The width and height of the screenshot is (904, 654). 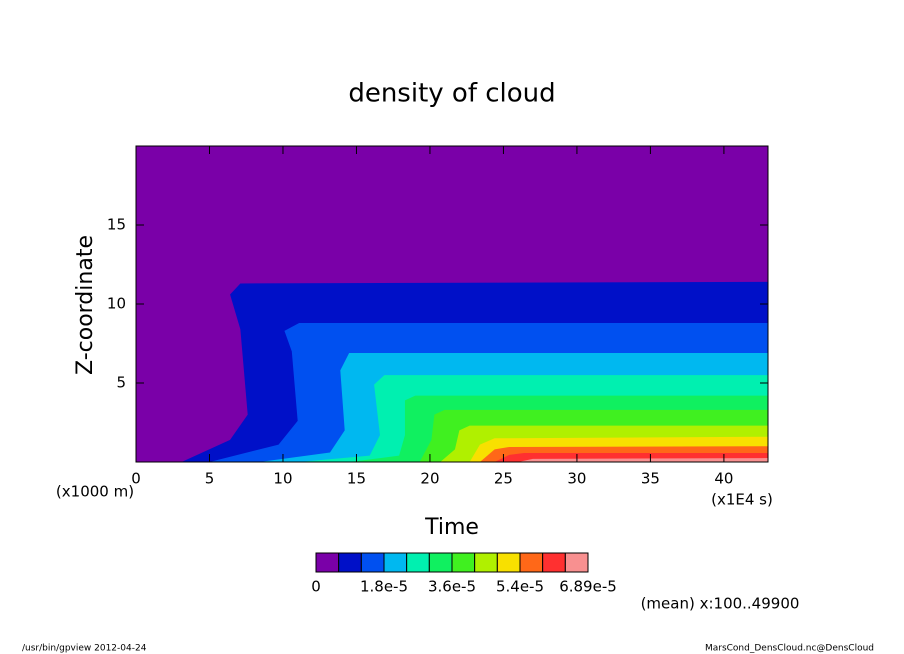 I want to click on mean-note: (mean) x:100..49900, so click(x=720, y=604).